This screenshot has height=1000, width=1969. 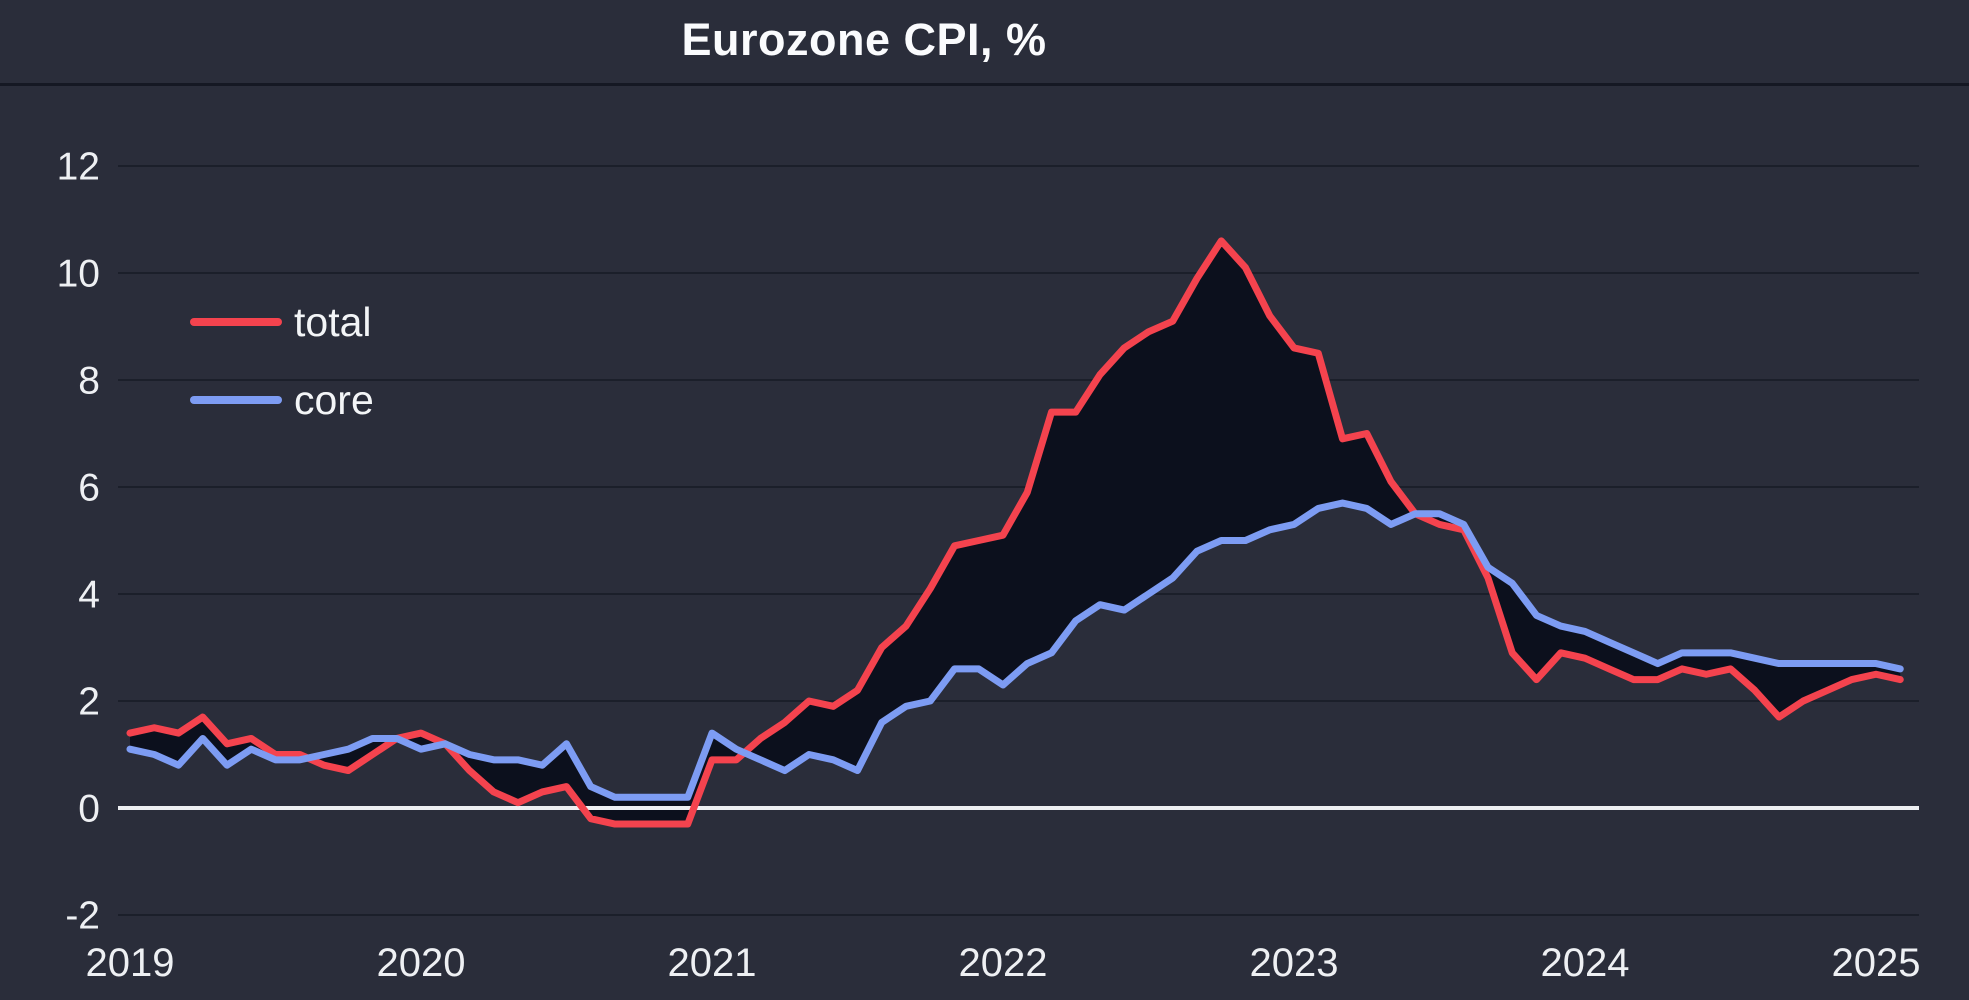 I want to click on chart-title: Eurozone CPI, %, so click(x=864, y=39).